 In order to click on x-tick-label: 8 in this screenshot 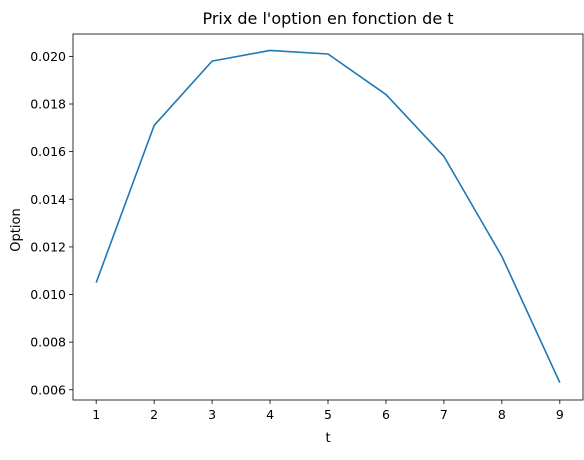, I will do `click(502, 414)`.